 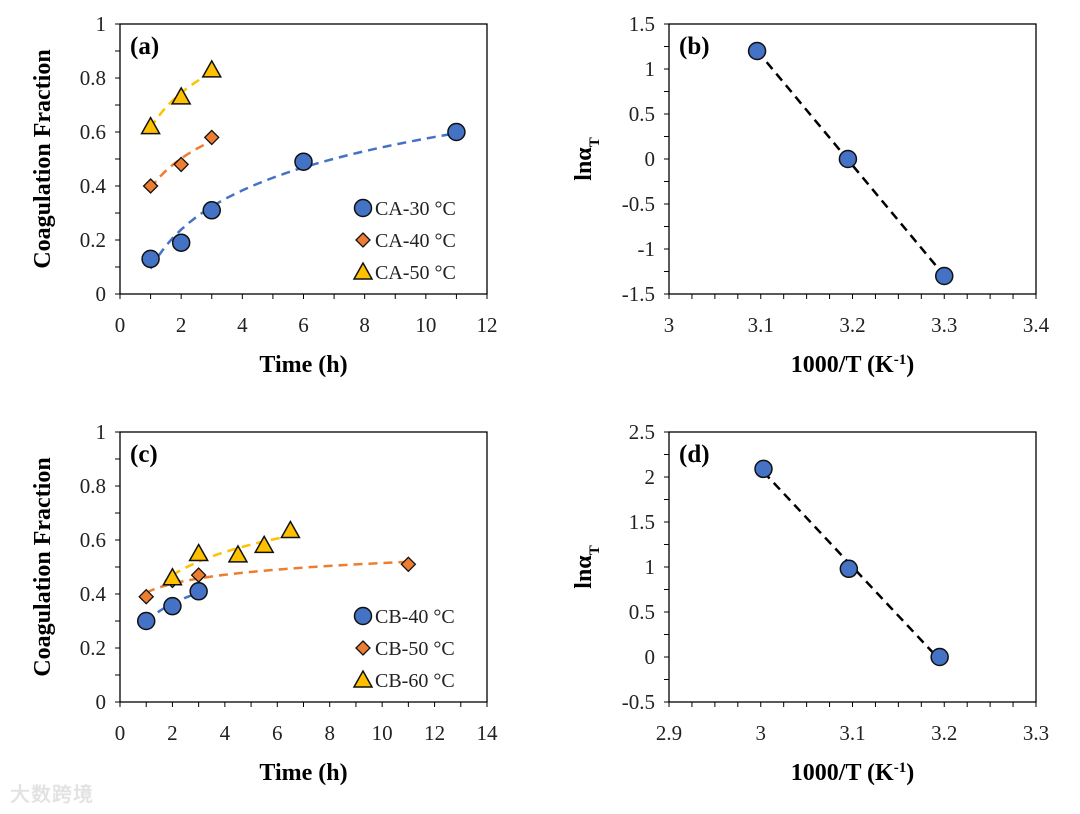 I want to click on y-tick-label: 2, so click(x=650, y=477).